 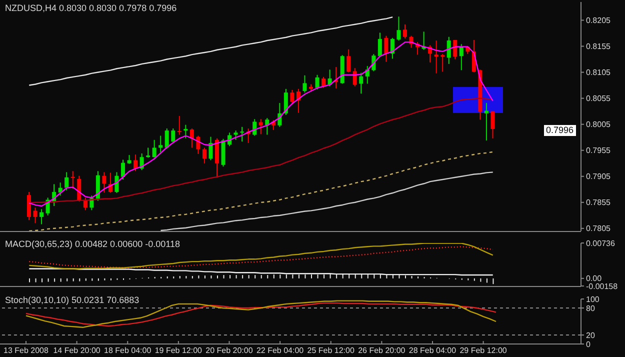 I want to click on x-tick-label: 22 Feb 04:00, so click(x=280, y=350).